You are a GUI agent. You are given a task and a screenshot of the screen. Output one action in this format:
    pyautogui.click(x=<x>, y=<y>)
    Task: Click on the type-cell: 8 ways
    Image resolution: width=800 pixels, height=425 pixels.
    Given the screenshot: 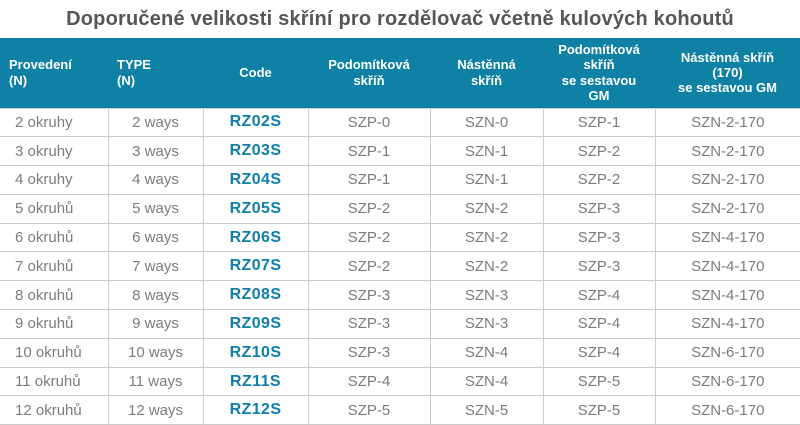 What is the action you would take?
    pyautogui.click(x=155, y=295)
    